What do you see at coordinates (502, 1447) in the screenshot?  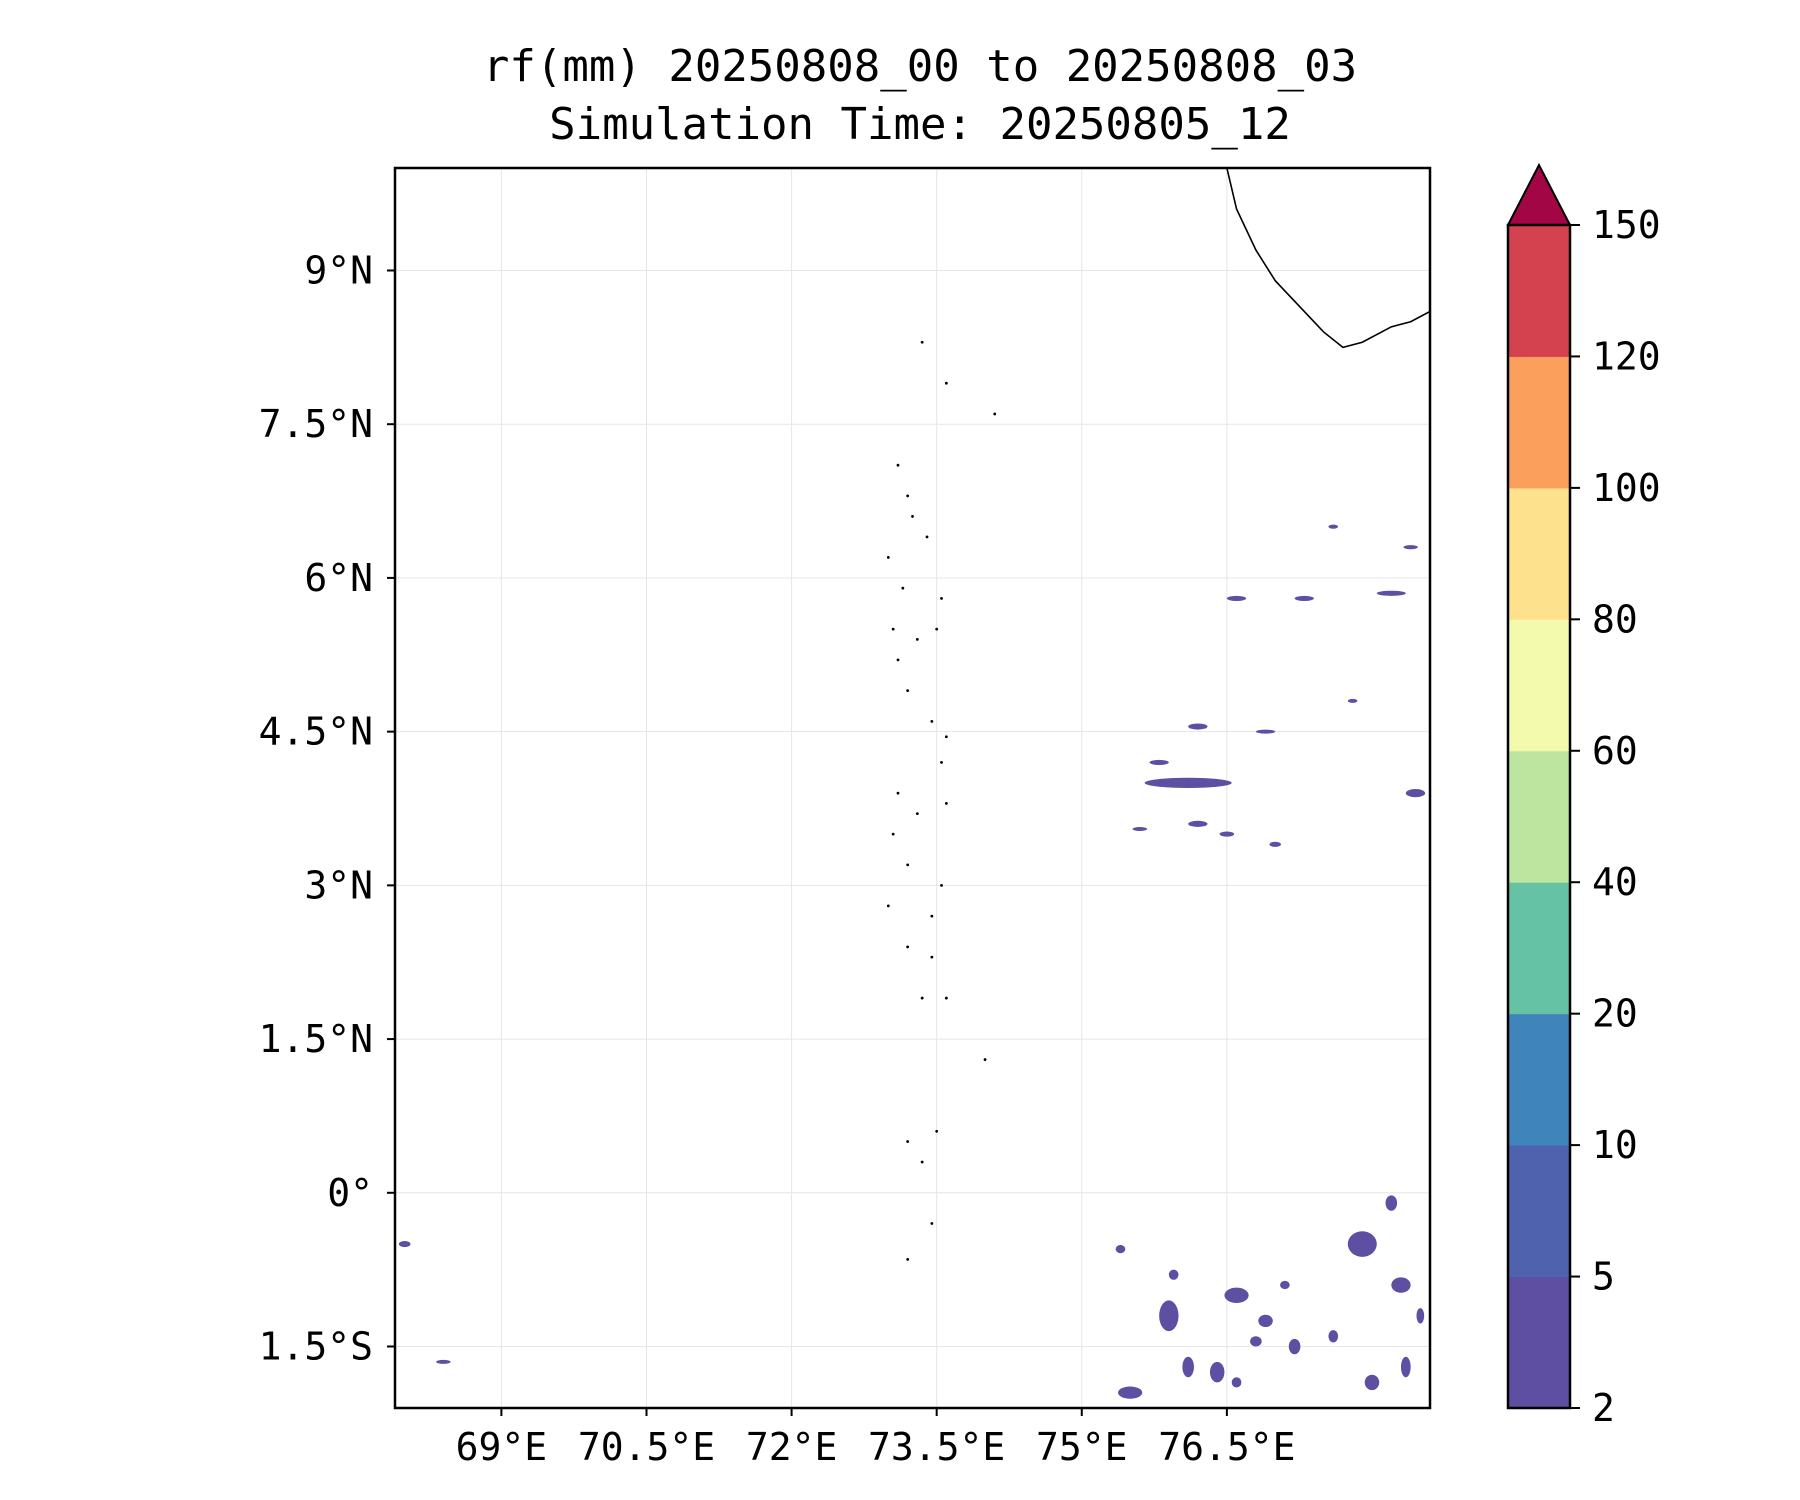 I see `lon-tick-label: 69°E` at bounding box center [502, 1447].